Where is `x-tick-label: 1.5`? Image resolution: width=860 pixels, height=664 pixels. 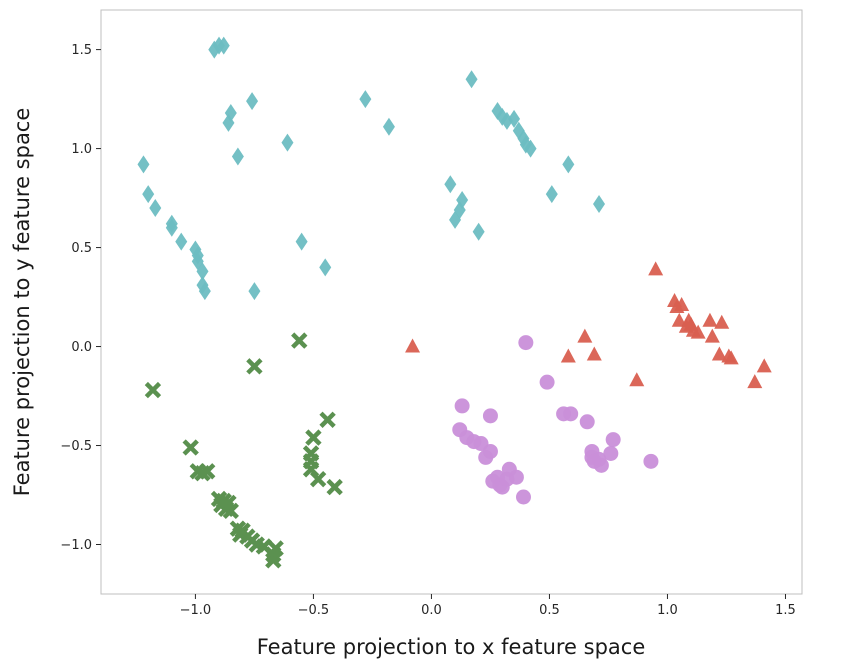
x-tick-label: 1.5 is located at coordinates (785, 610).